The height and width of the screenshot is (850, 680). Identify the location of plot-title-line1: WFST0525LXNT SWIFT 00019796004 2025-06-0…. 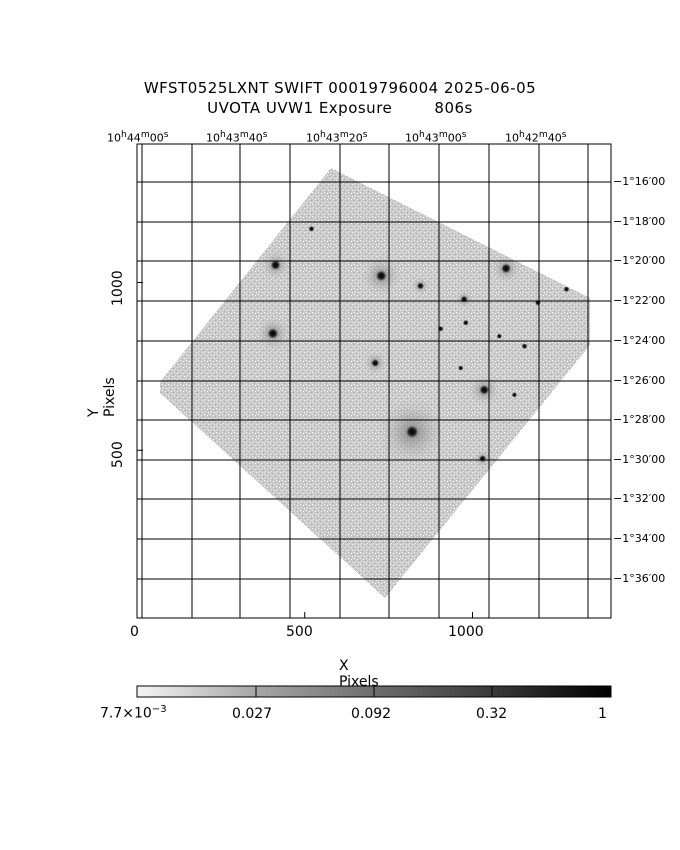
(340, 88).